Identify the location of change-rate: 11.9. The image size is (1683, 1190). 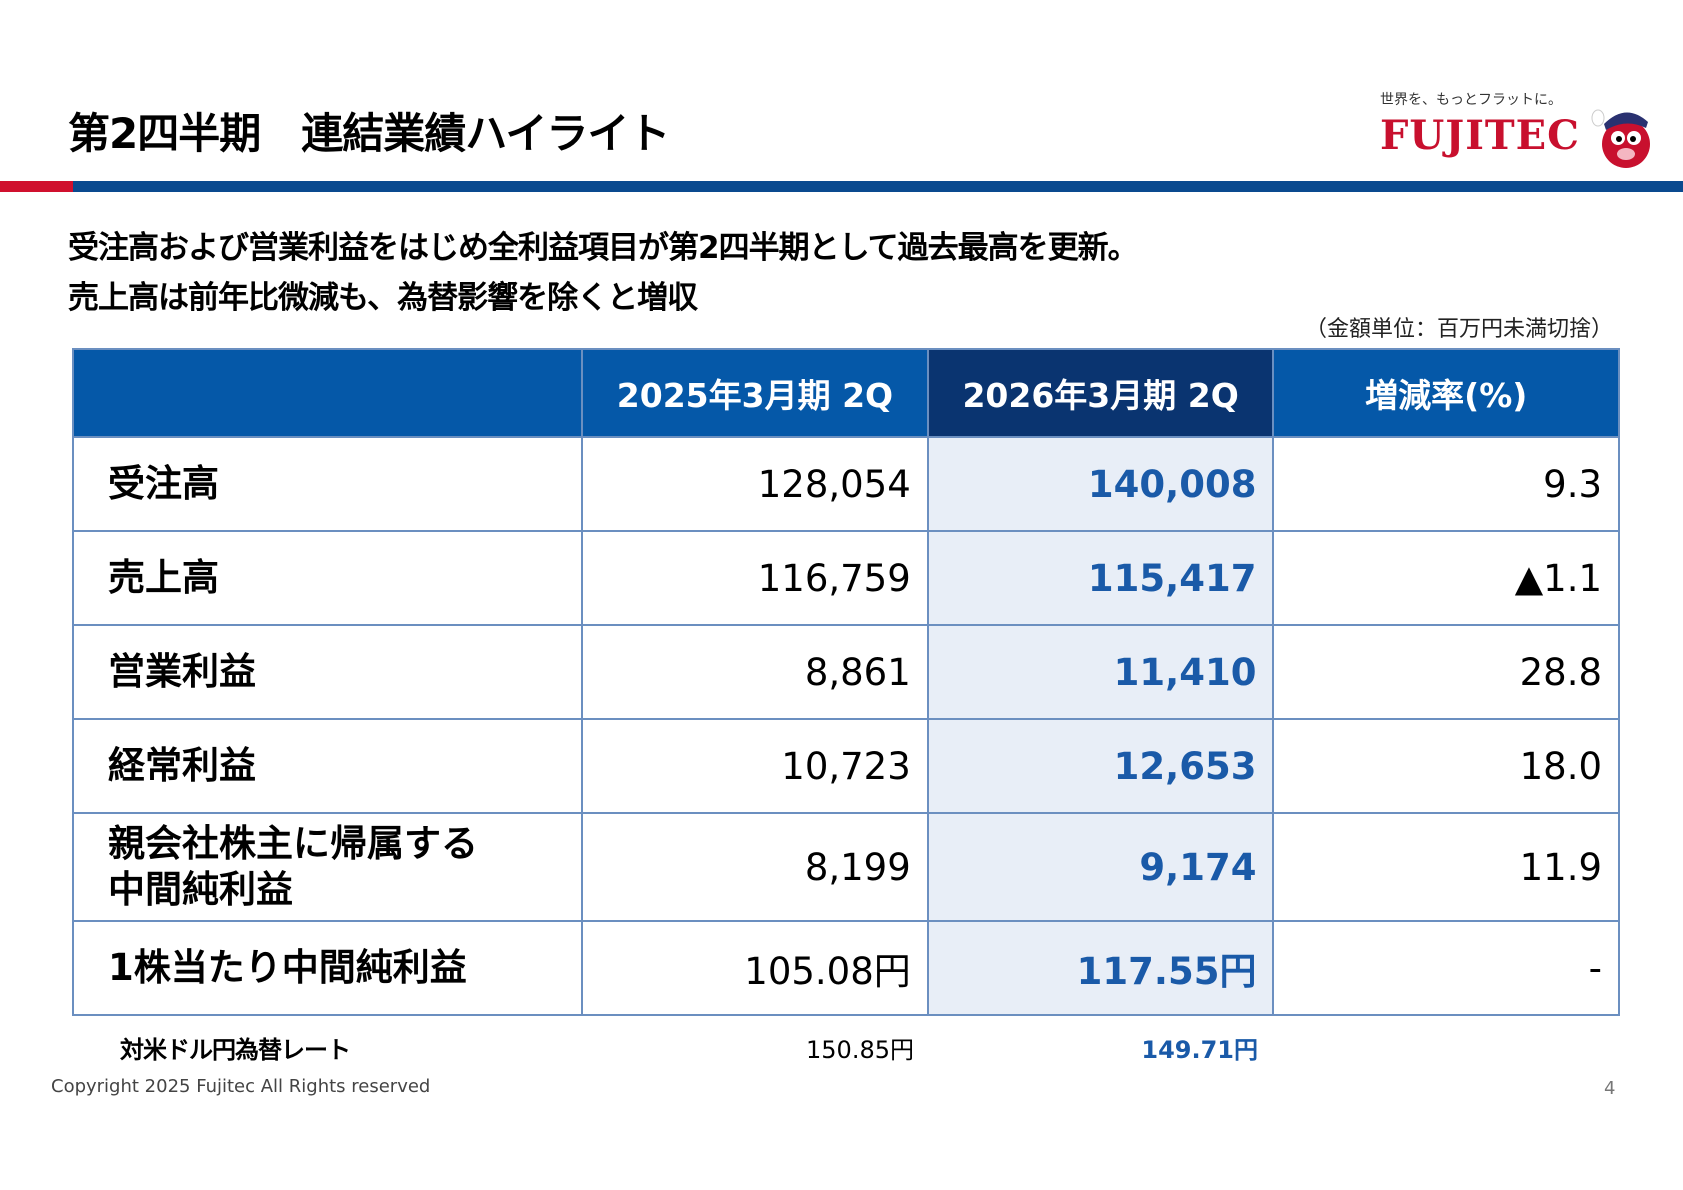
(1446, 867).